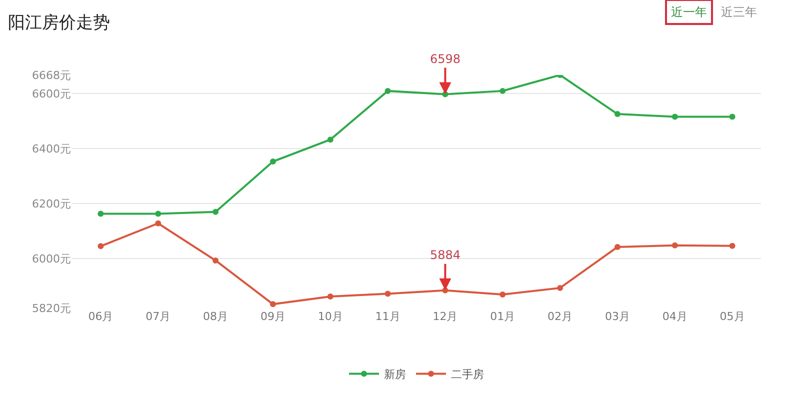 The image size is (791, 400). Describe the element at coordinates (59, 22) in the screenshot. I see `chart-title: 阳江房价走势` at that location.